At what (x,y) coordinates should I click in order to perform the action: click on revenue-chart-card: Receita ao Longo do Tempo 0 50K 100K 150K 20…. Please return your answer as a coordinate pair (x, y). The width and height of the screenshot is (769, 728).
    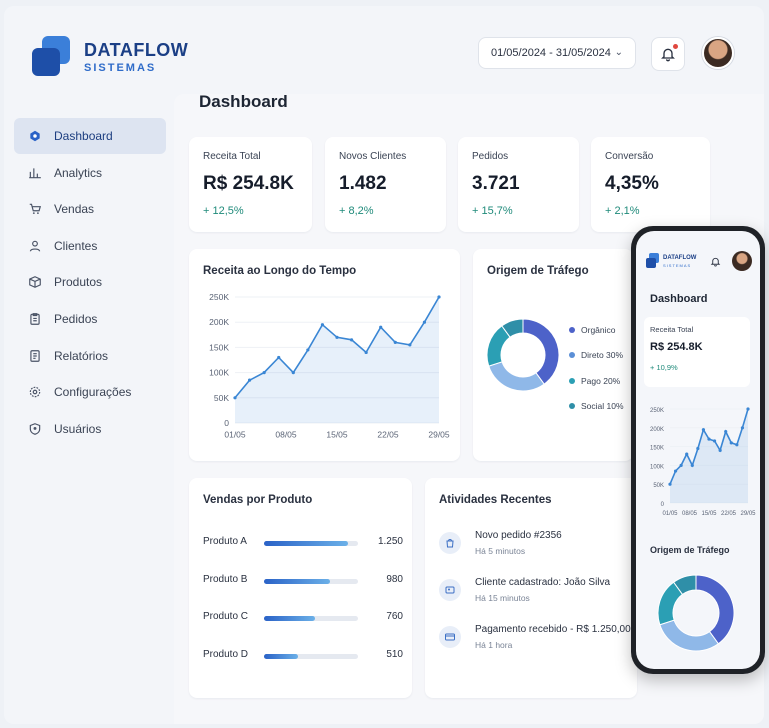
    Looking at the image, I should click on (324, 355).